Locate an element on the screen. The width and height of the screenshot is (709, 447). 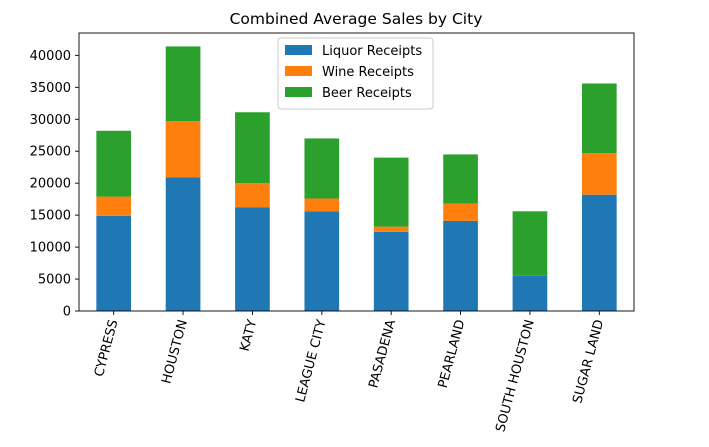
y-tick-label: 20000 is located at coordinates (50, 184).